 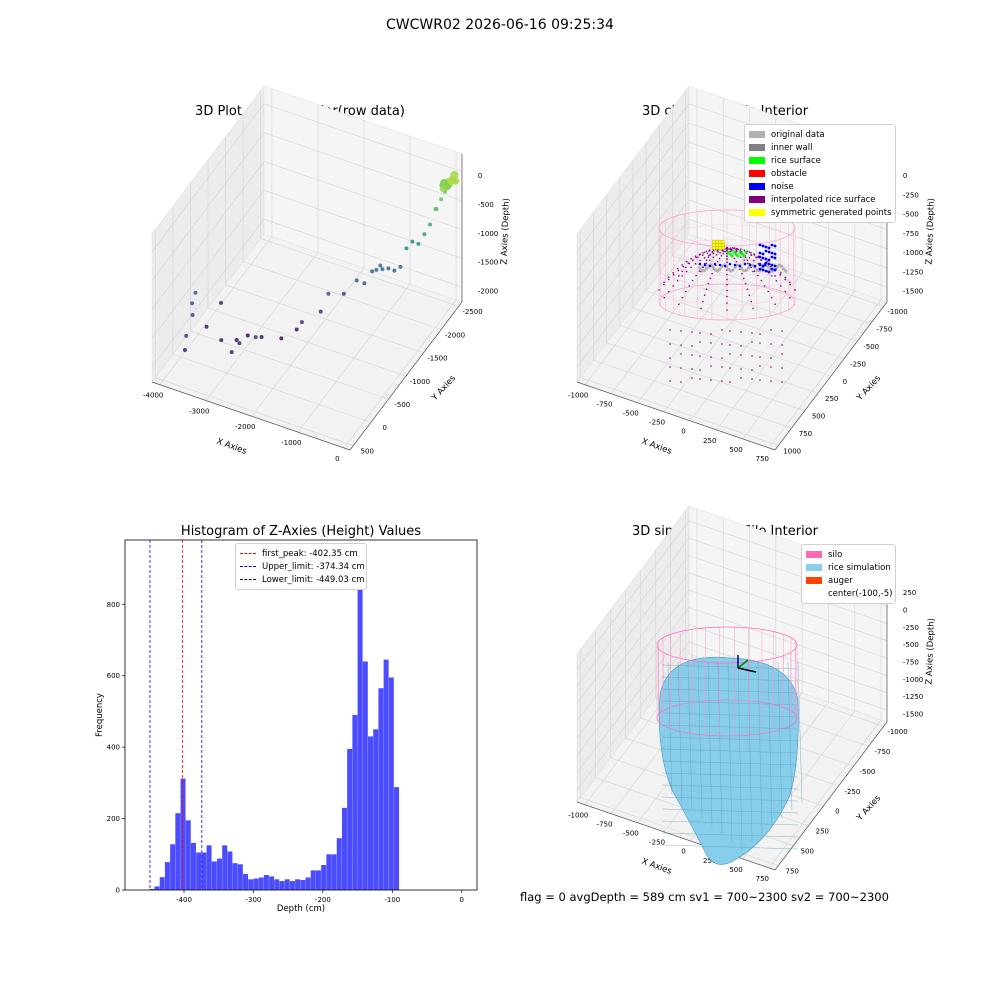 What do you see at coordinates (762, 879) in the screenshot?
I see `x-tick-label: 750` at bounding box center [762, 879].